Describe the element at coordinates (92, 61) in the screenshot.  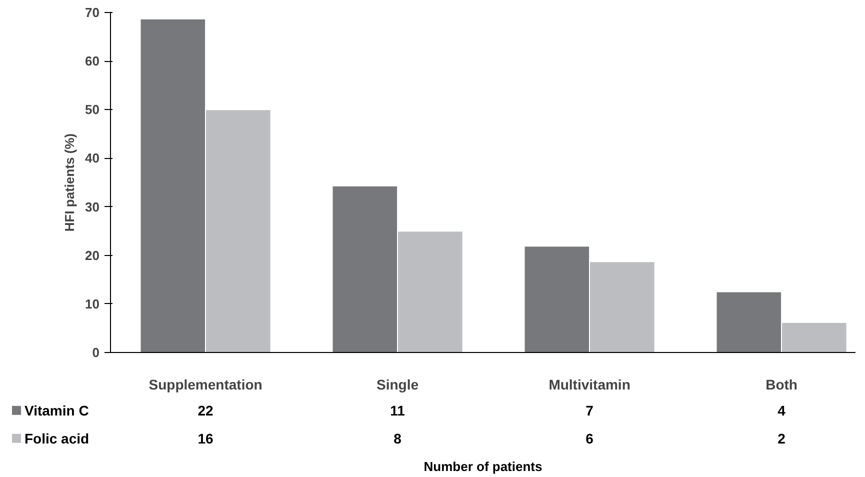
I see `y-tick-label: 60` at that location.